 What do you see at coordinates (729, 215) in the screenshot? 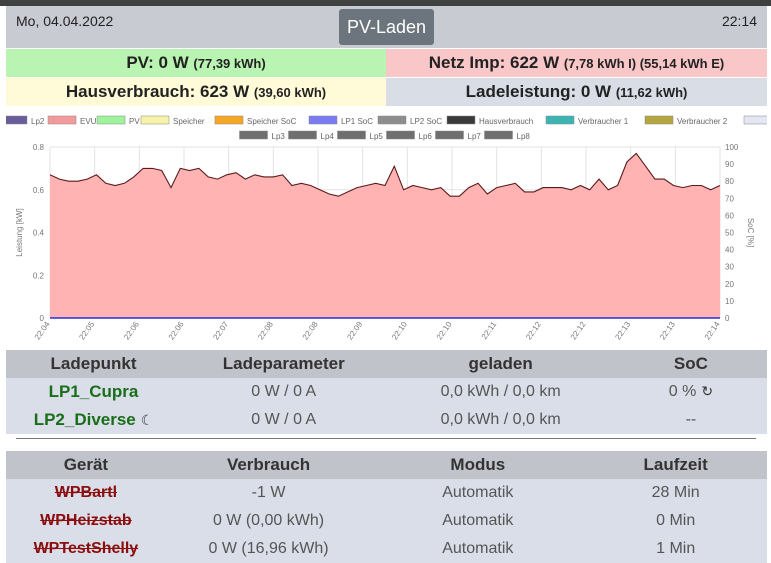
I see `y2-tick-label: 60` at bounding box center [729, 215].